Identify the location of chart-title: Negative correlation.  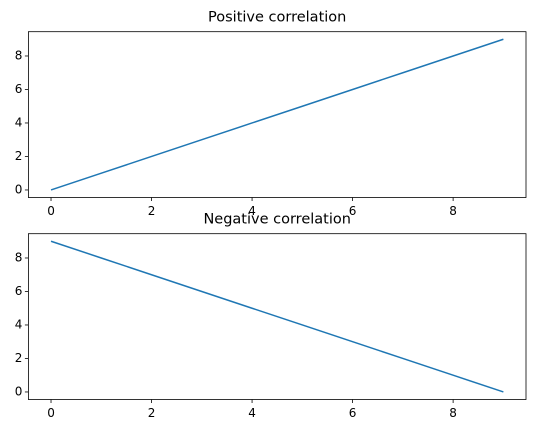
(277, 220).